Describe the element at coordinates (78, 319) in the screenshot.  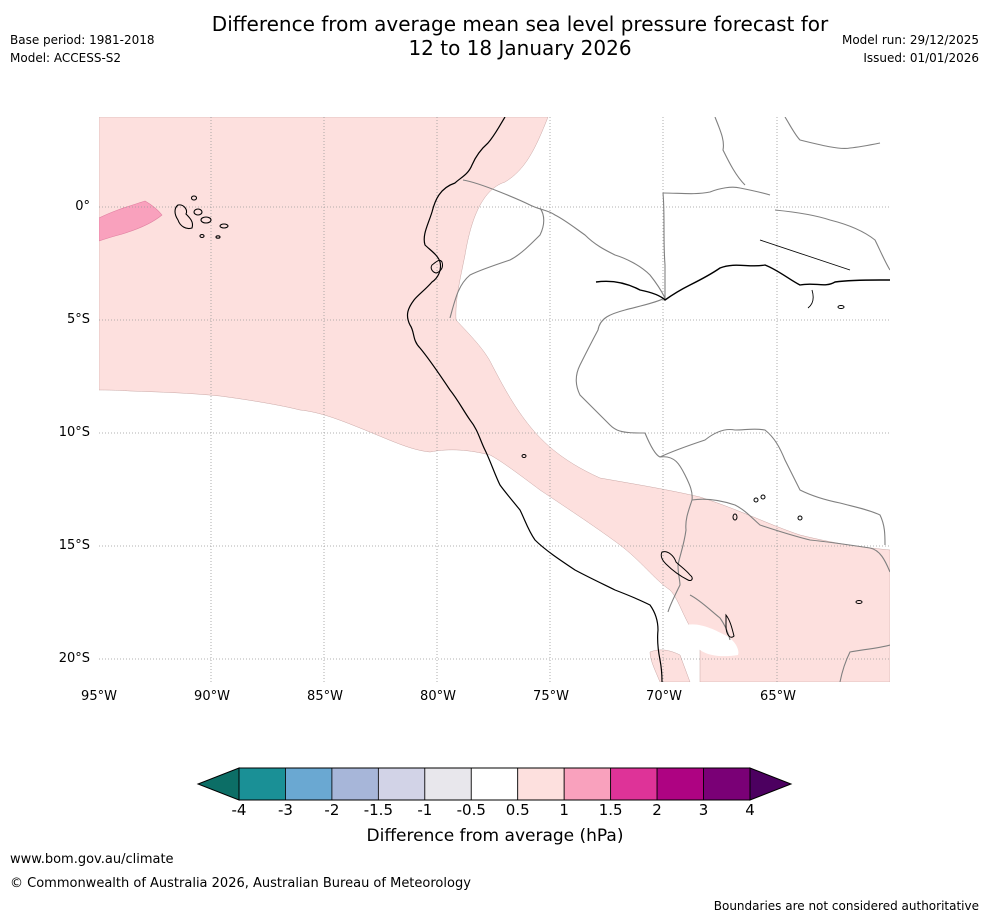
I see `lat-label-5s: 5°S` at that location.